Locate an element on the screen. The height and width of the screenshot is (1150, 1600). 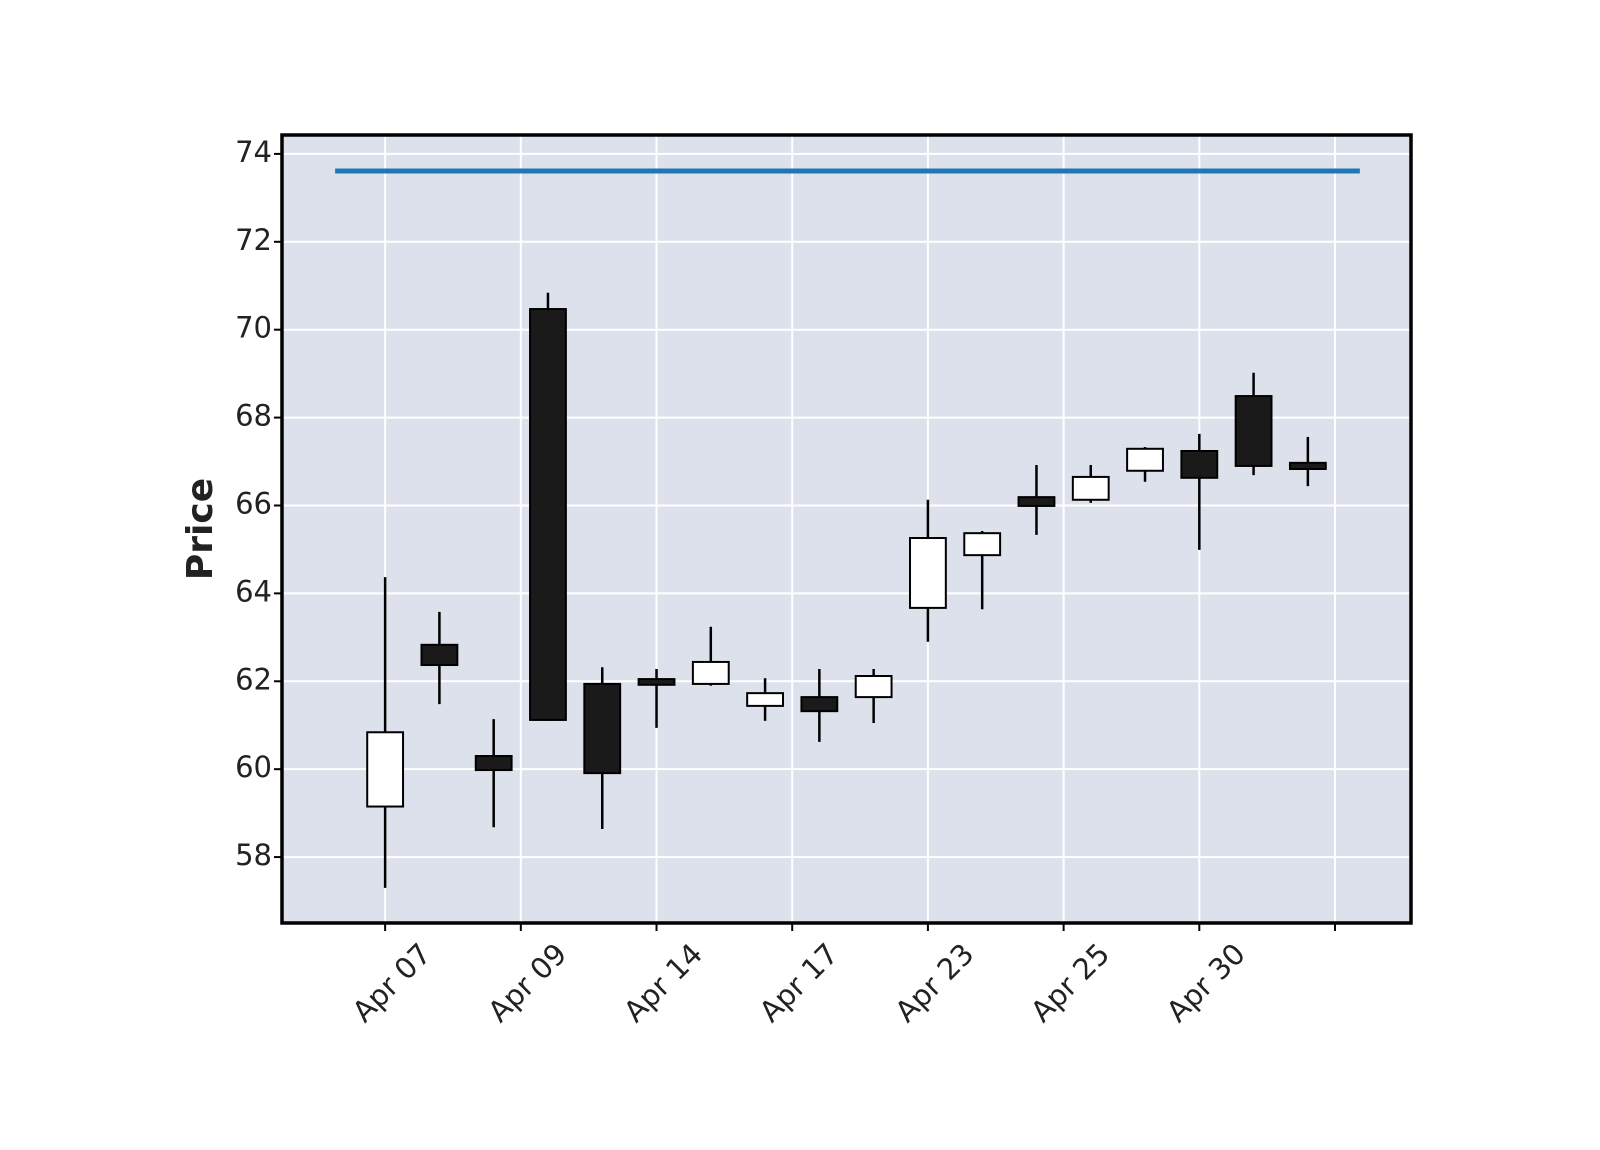
x-tick-label: Apr 14 is located at coordinates (663, 983).